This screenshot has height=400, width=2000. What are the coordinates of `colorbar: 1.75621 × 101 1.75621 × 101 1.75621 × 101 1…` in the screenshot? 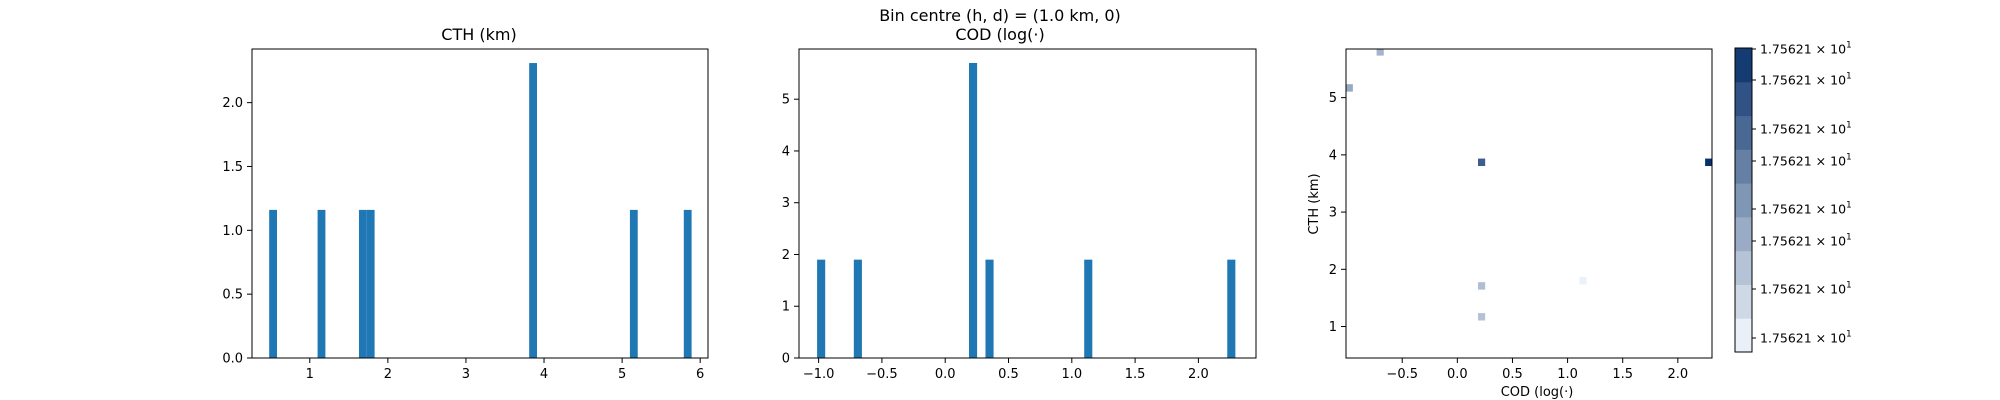 It's located at (1793, 197).